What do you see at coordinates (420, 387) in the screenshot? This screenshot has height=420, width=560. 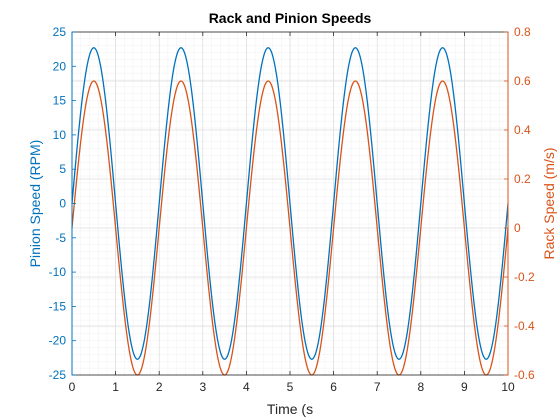 I see `x-tick-label: 8` at bounding box center [420, 387].